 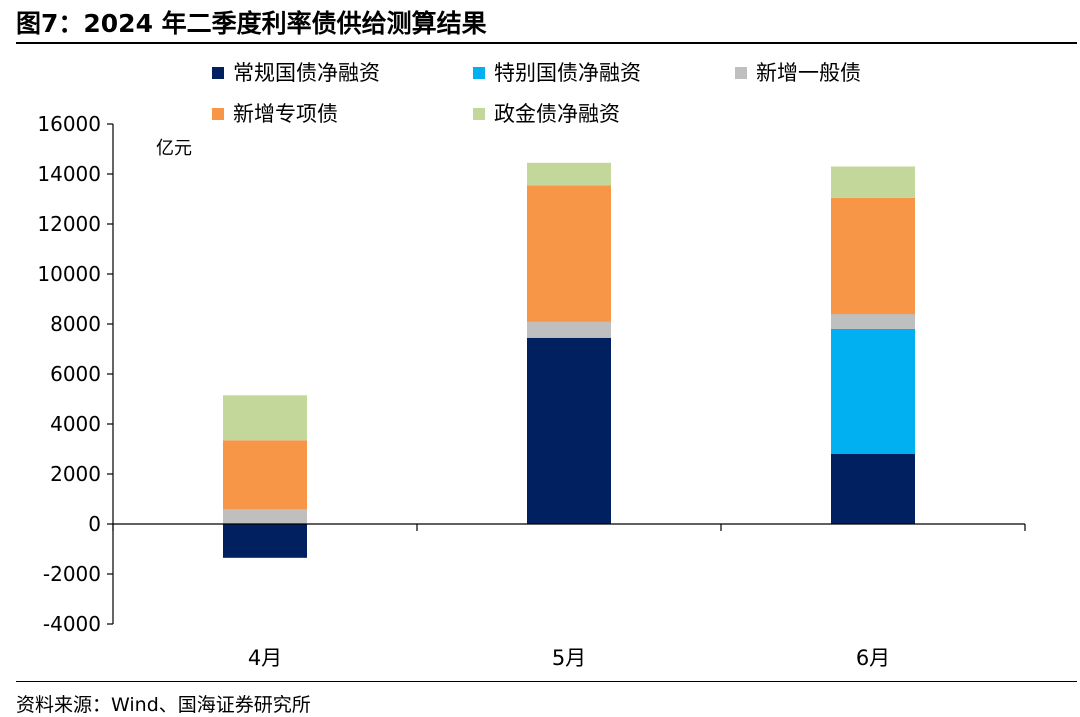 I want to click on legend-label: 政金债净融资, so click(x=557, y=114).